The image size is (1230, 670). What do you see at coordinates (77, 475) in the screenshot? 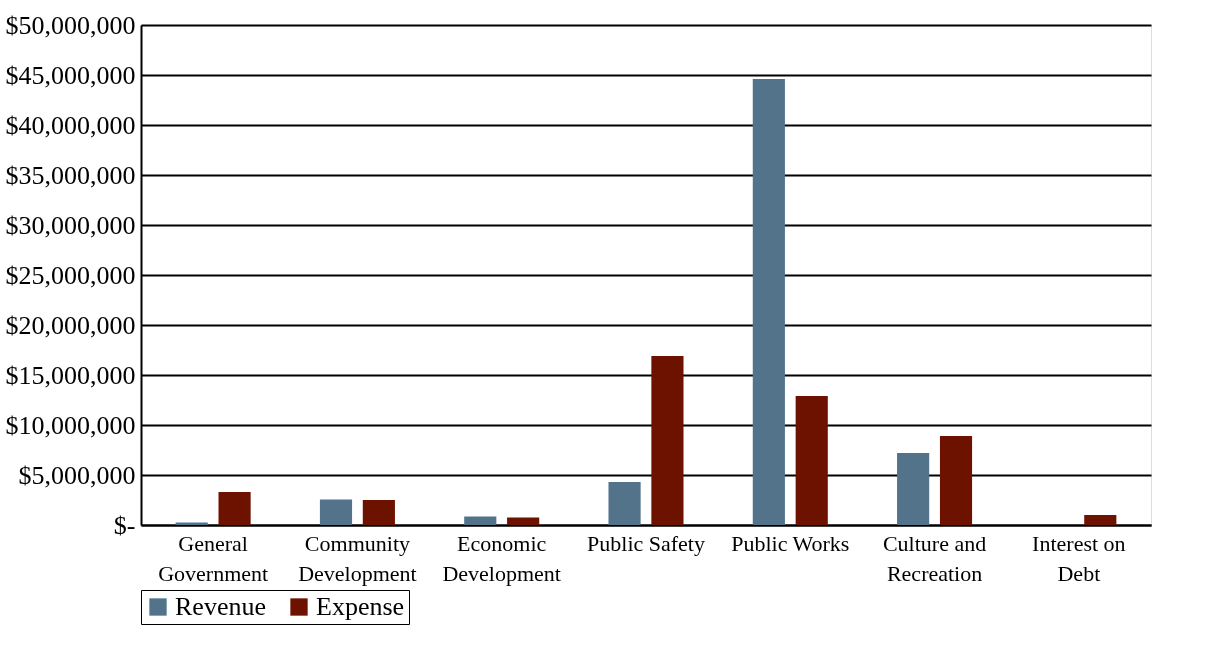
I see `y-tick-label: $5,000,000` at bounding box center [77, 475].